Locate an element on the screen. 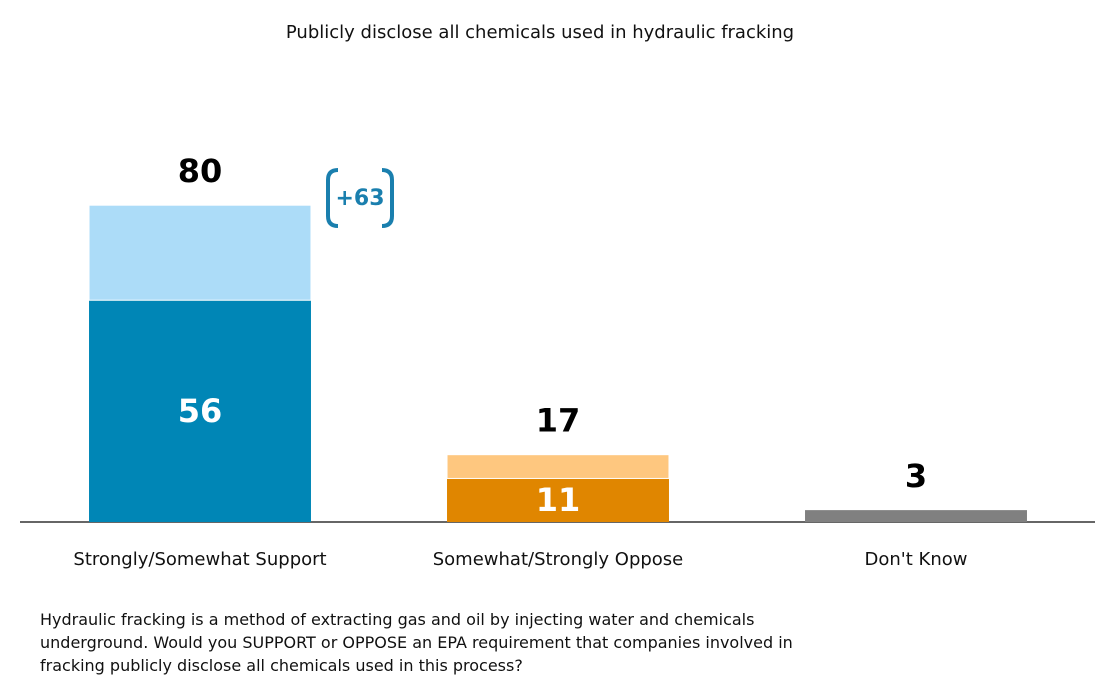 The width and height of the screenshot is (1095, 681). bracket-left is located at coordinates (332, 198).